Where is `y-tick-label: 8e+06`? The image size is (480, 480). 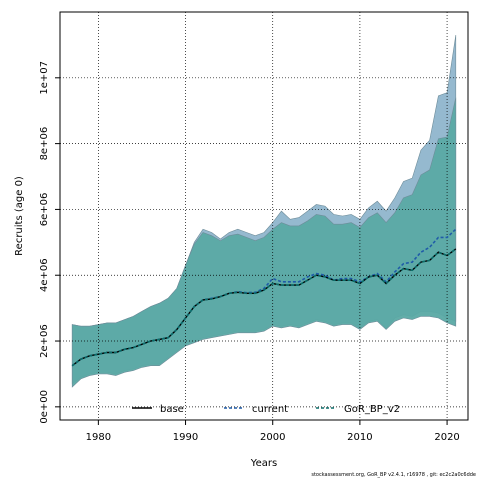
y-tick-label: 8e+06 is located at coordinates (44, 144).